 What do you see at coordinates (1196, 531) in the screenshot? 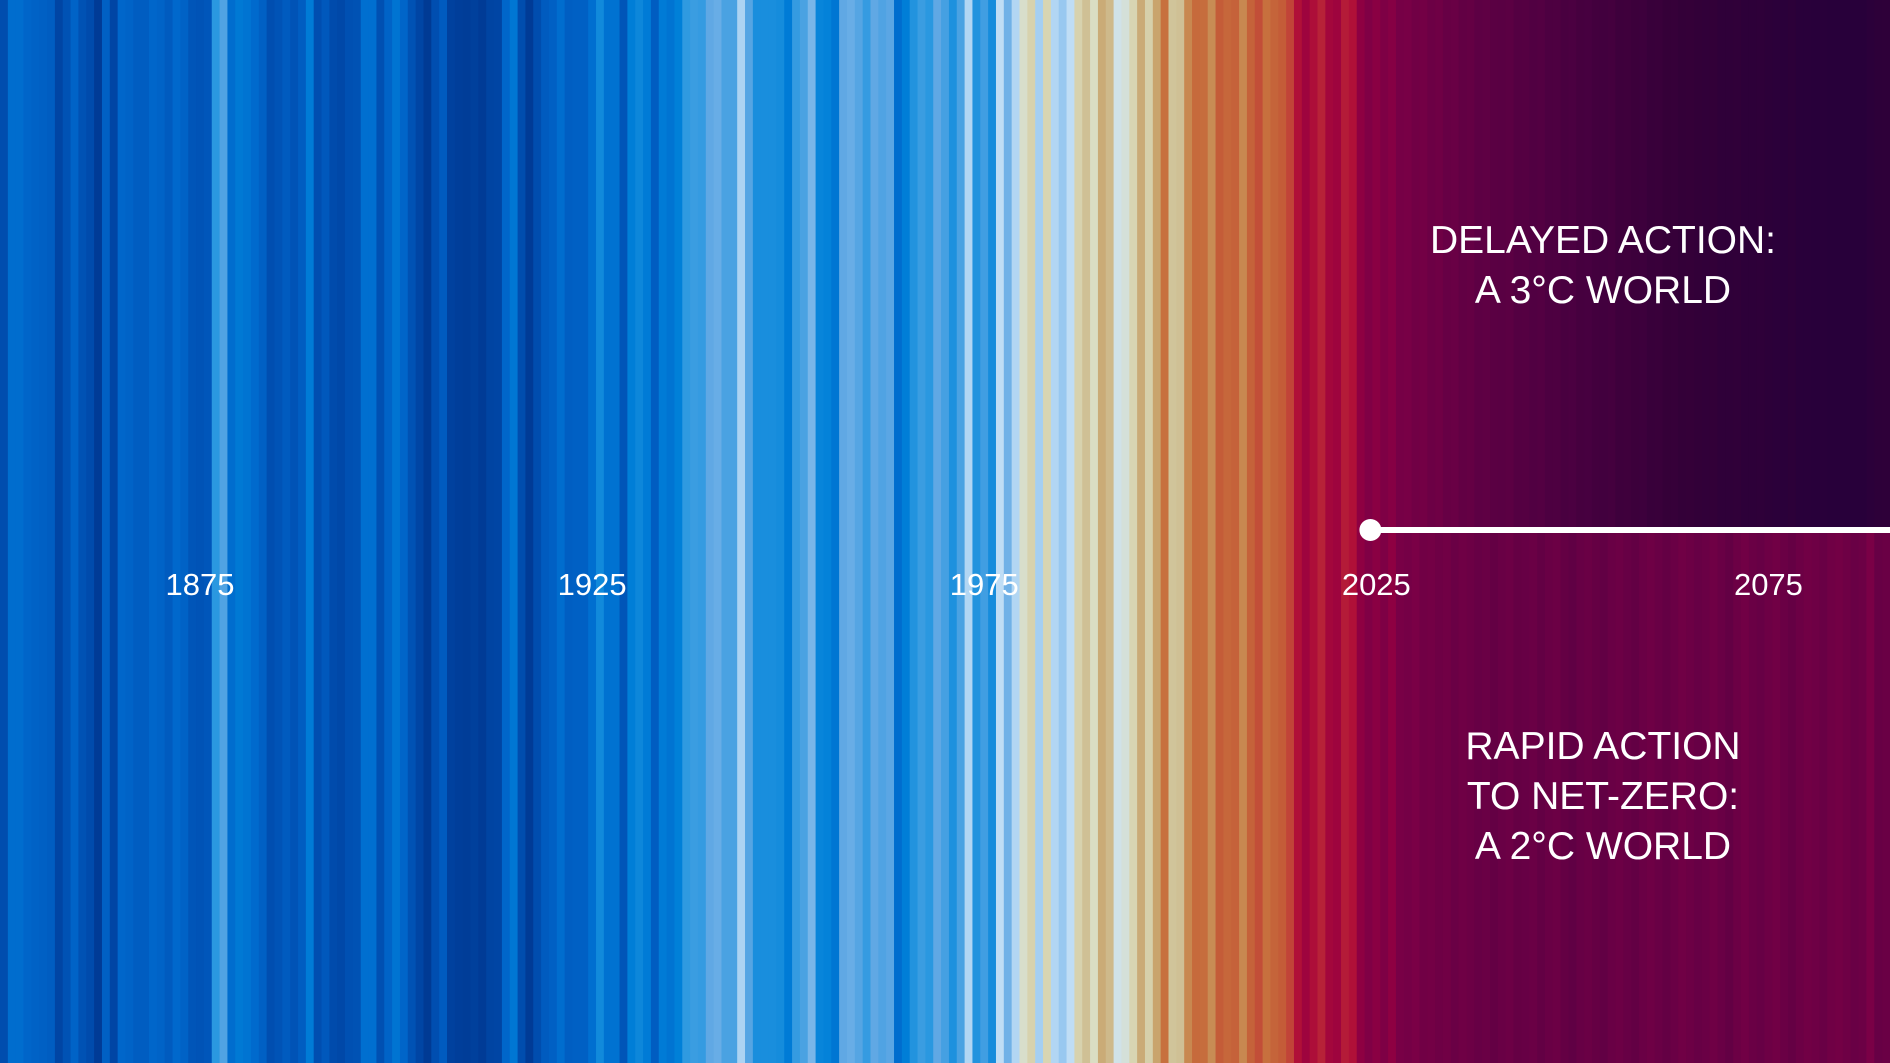
I see `stripe-2002` at bounding box center [1196, 531].